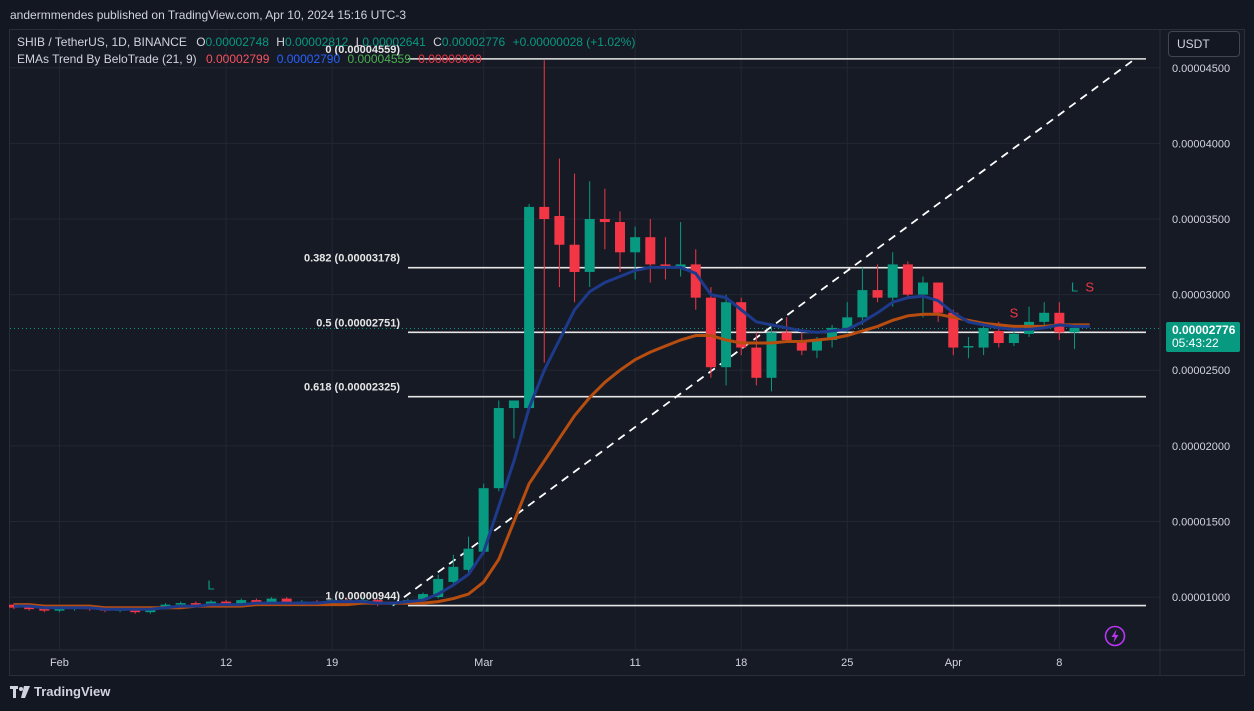 The width and height of the screenshot is (1254, 711). I want to click on price-tick-label: 0.00002500, so click(1201, 371).